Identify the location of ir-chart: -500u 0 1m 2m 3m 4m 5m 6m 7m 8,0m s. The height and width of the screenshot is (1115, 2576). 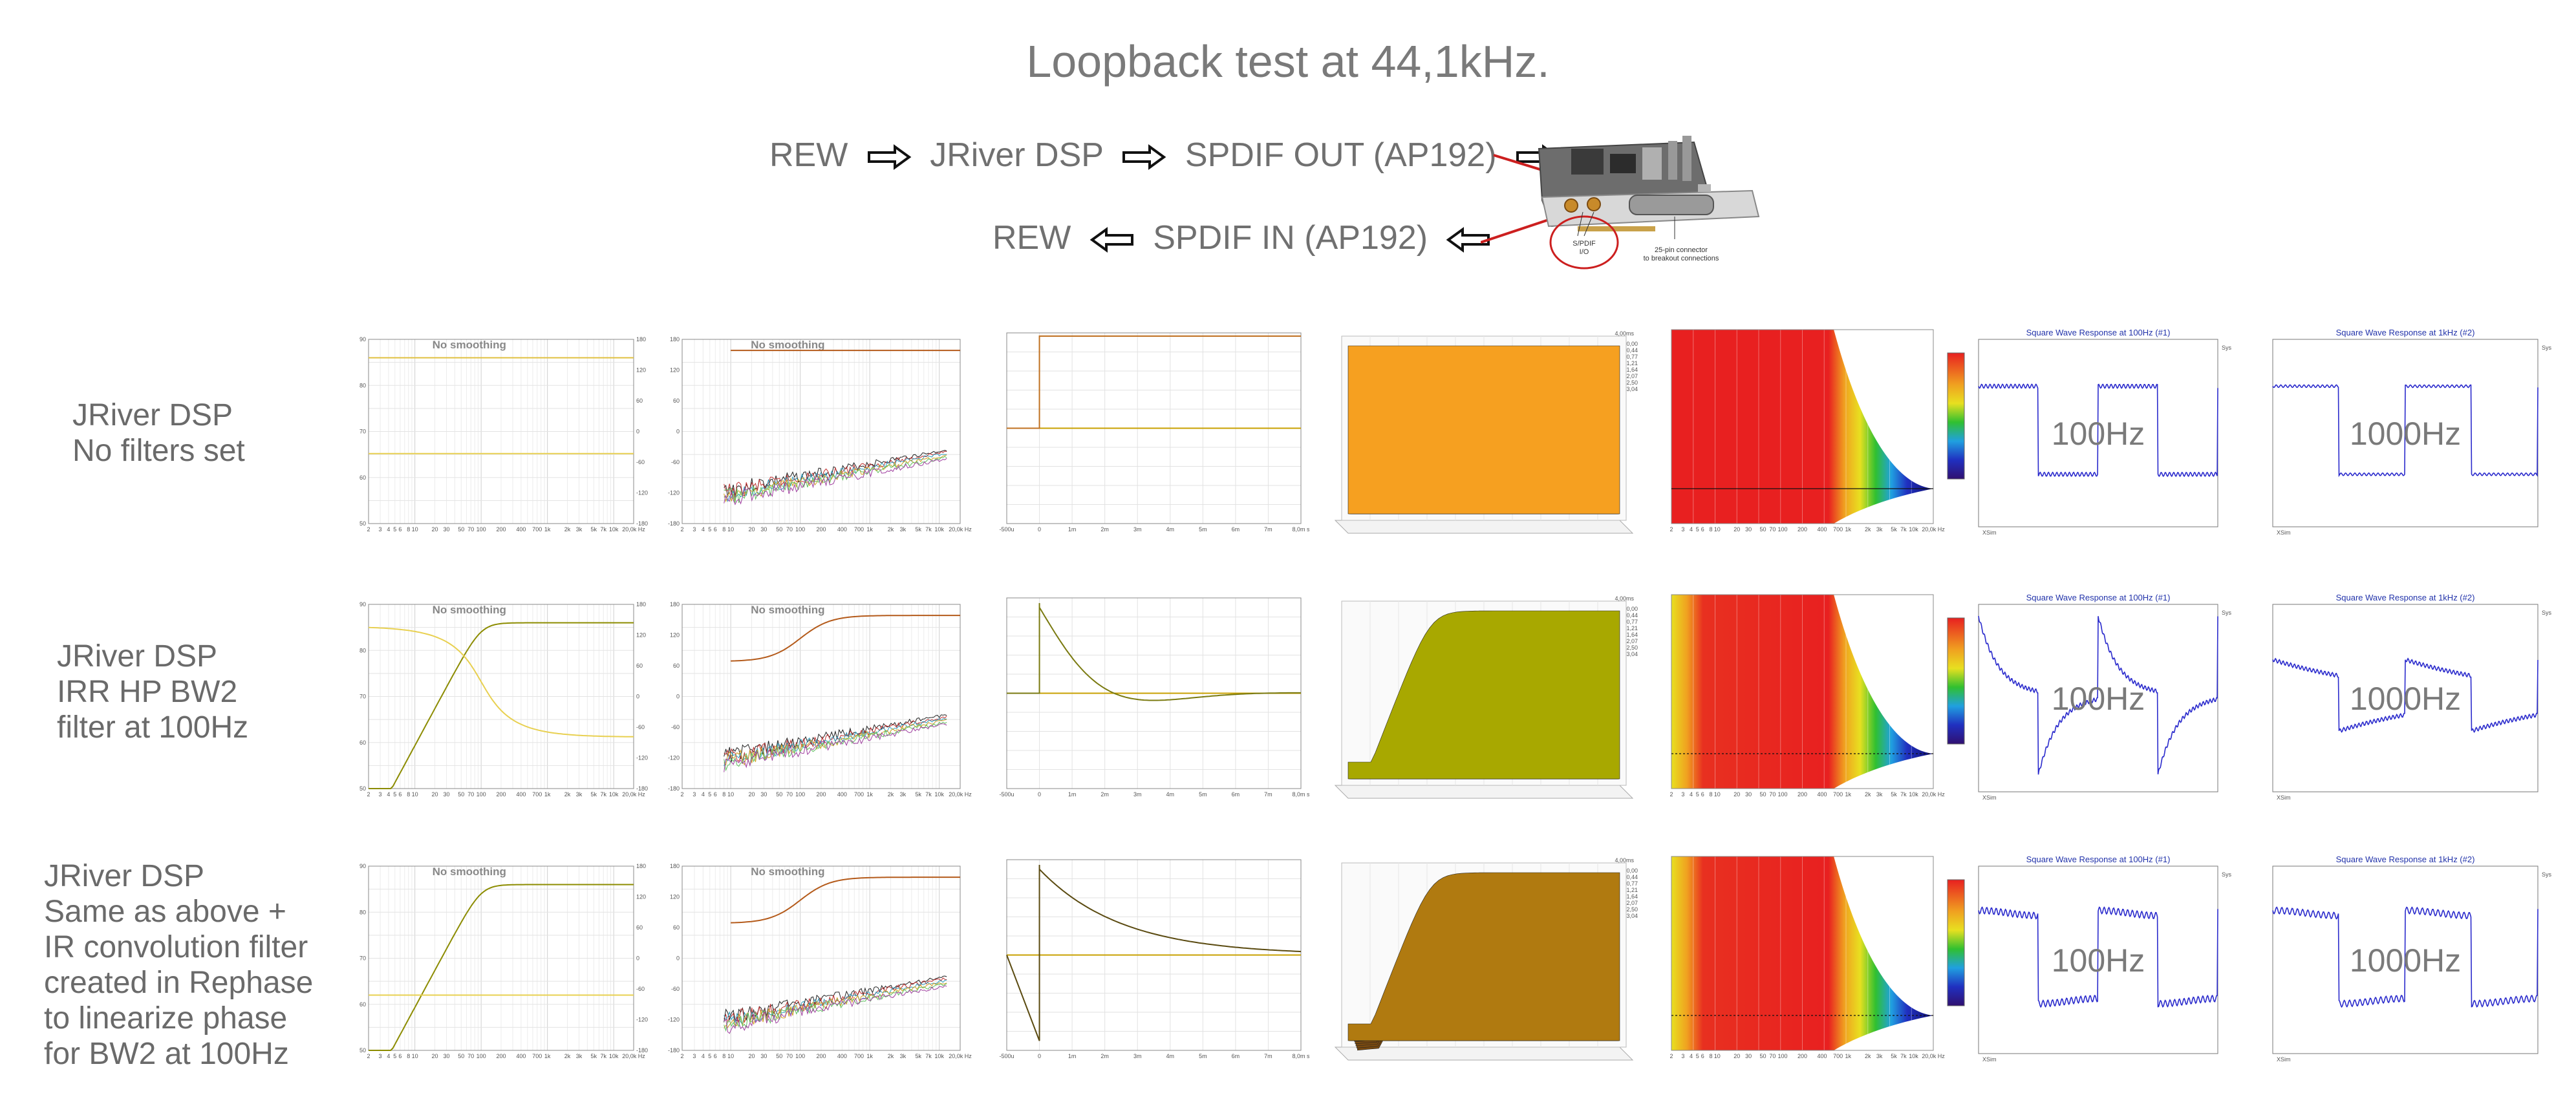
(1154, 959).